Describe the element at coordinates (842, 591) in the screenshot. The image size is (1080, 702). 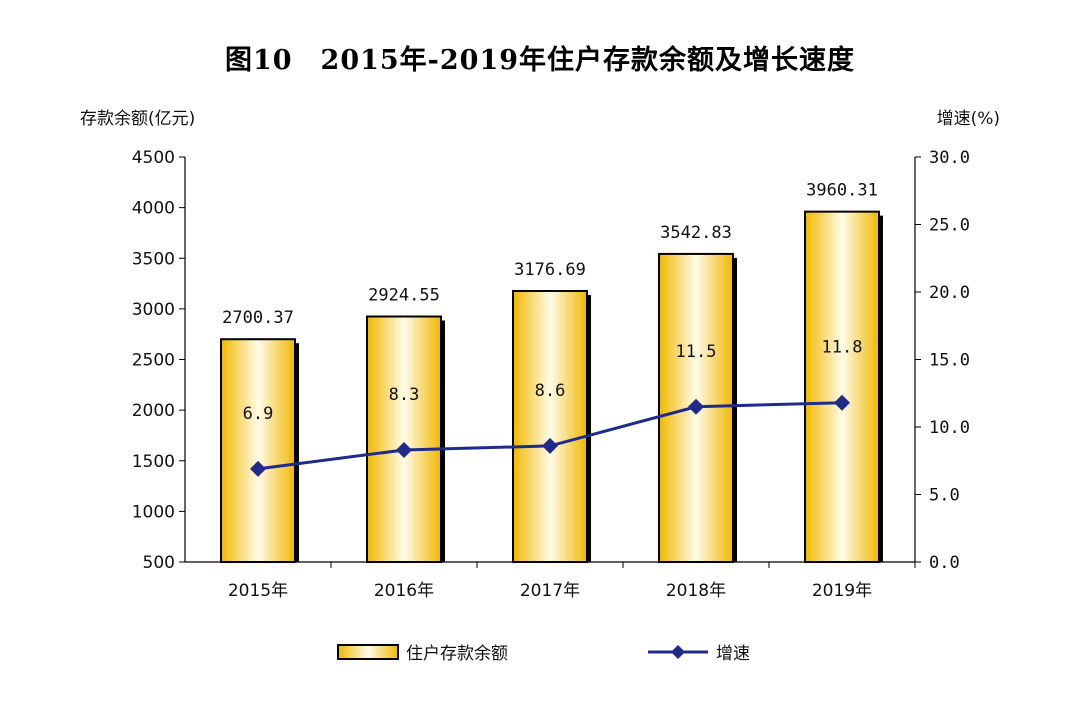
I see `x-tick-label: 2019年` at that location.